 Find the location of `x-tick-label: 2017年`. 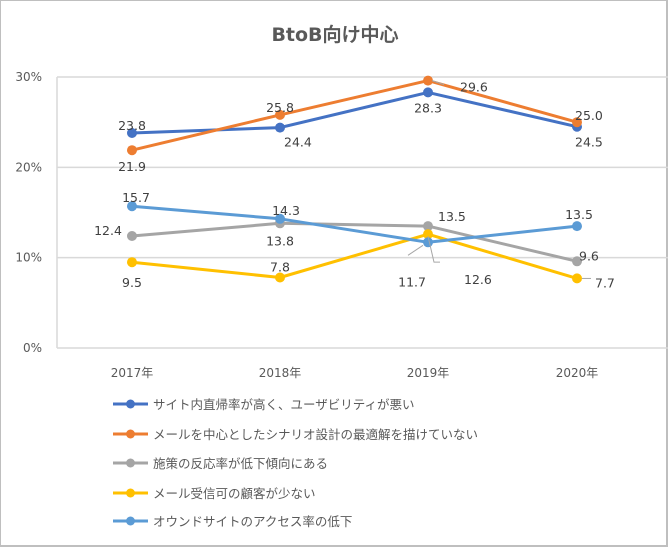

x-tick-label: 2017年 is located at coordinates (132, 373).